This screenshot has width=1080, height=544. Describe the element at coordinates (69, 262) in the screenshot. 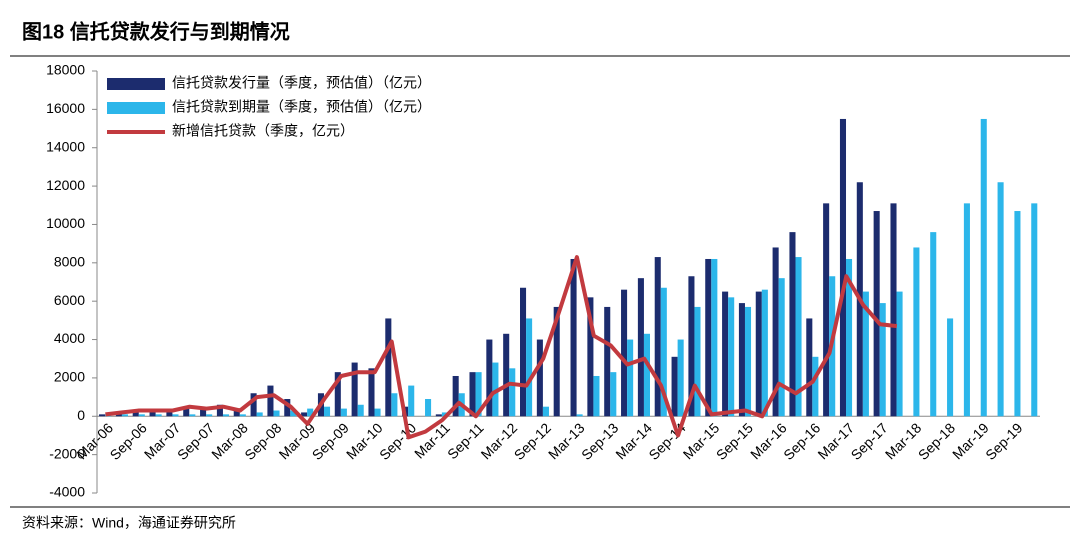

I see `y-tick-label: 8000` at that location.